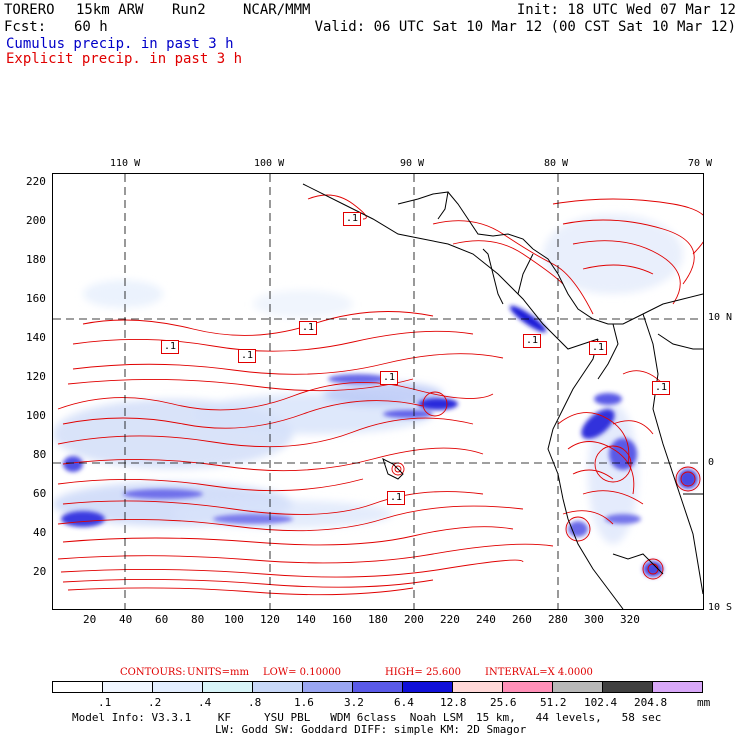 The height and width of the screenshot is (740, 740). What do you see at coordinates (234, 619) in the screenshot?
I see `x-tick: 100` at bounding box center [234, 619].